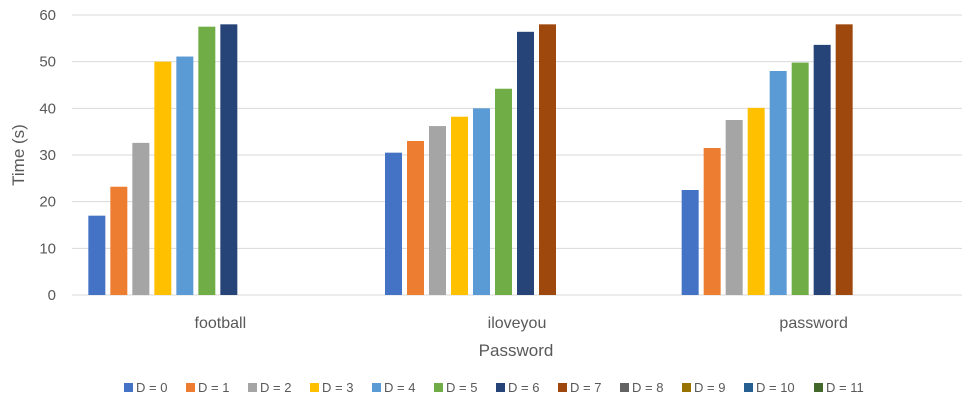 This screenshot has height=408, width=970. Describe the element at coordinates (712, 221) in the screenshot. I see `bar-d-1-password` at that location.